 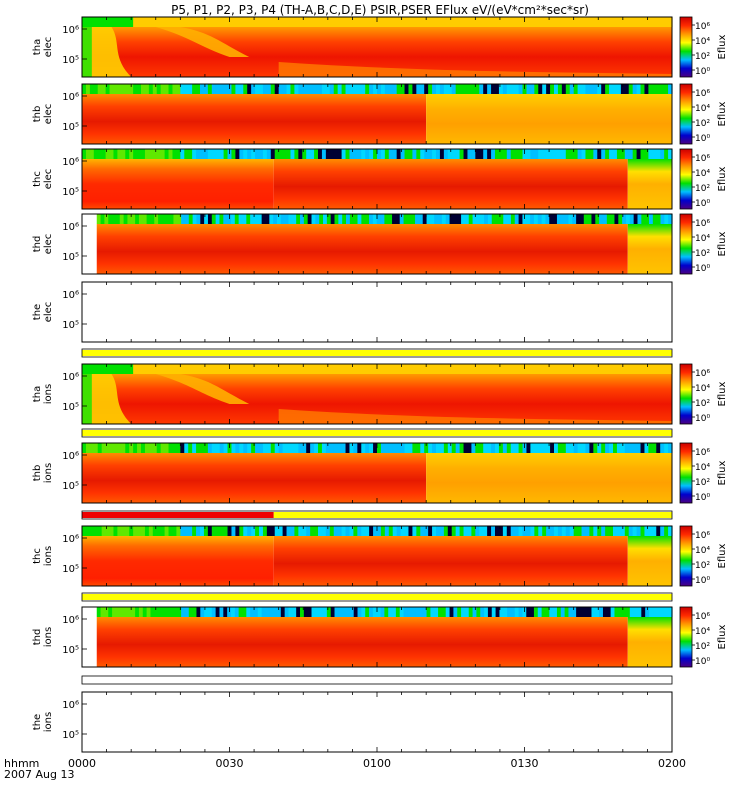 I want to click on status-frame, so click(x=377, y=353).